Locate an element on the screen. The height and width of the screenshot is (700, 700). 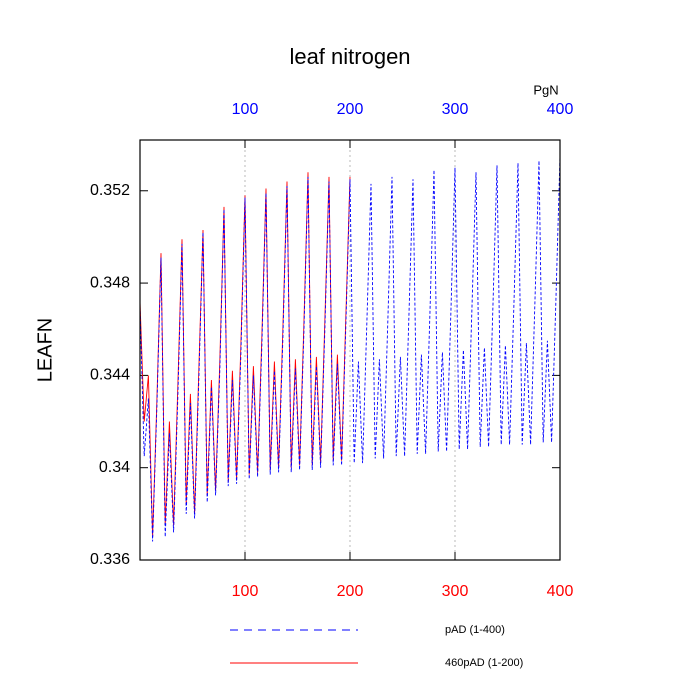
y-axis-label: LEAFN is located at coordinates (45, 350).